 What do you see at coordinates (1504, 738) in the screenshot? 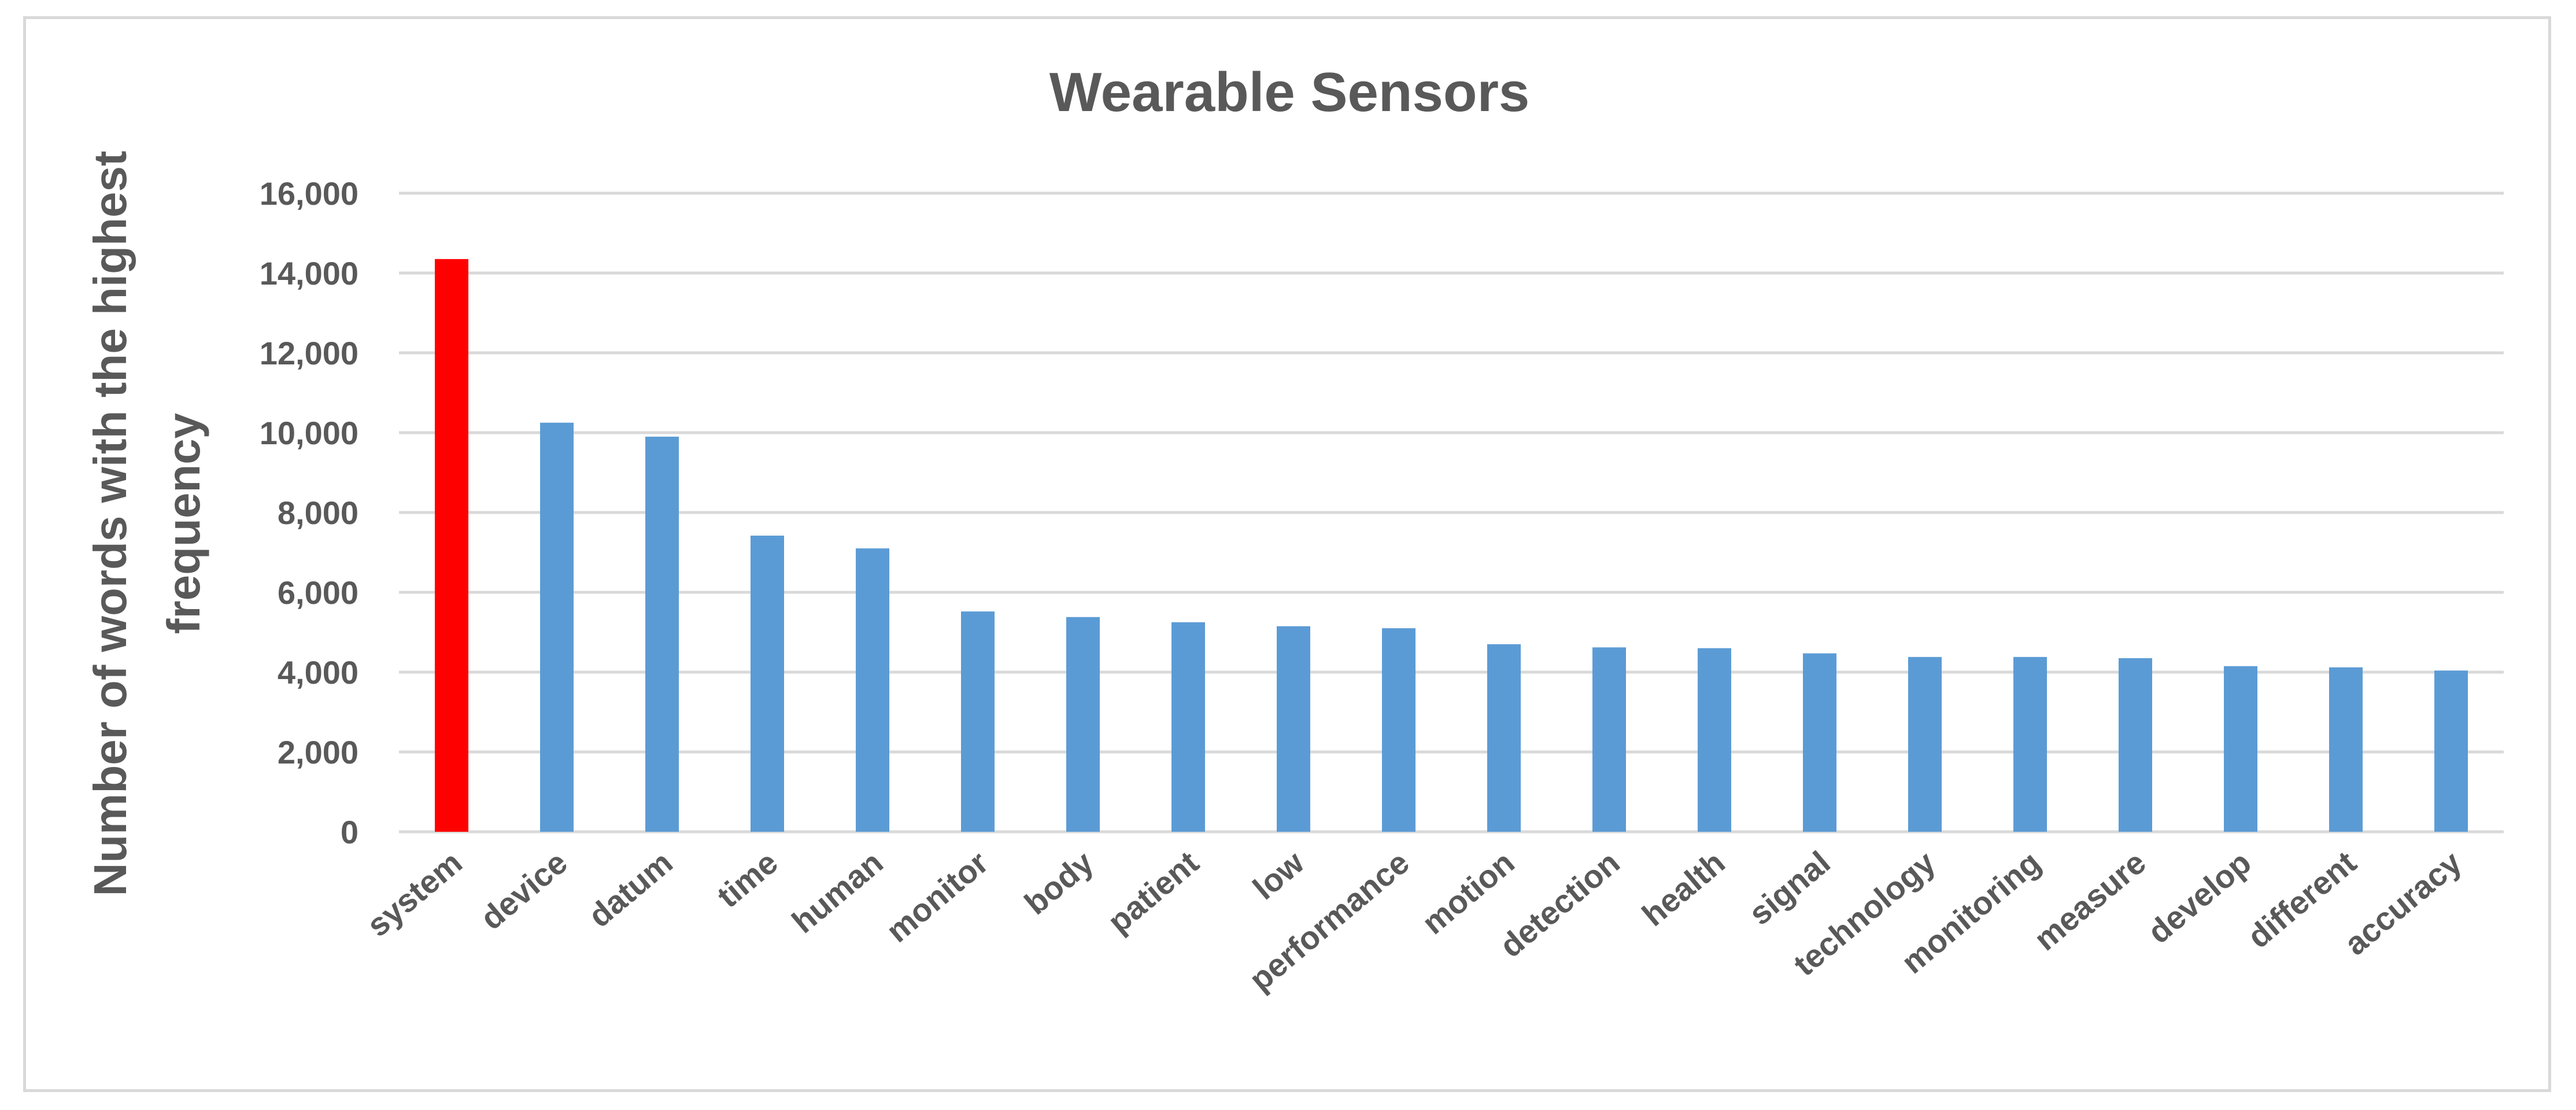
I see `bar-motion` at bounding box center [1504, 738].